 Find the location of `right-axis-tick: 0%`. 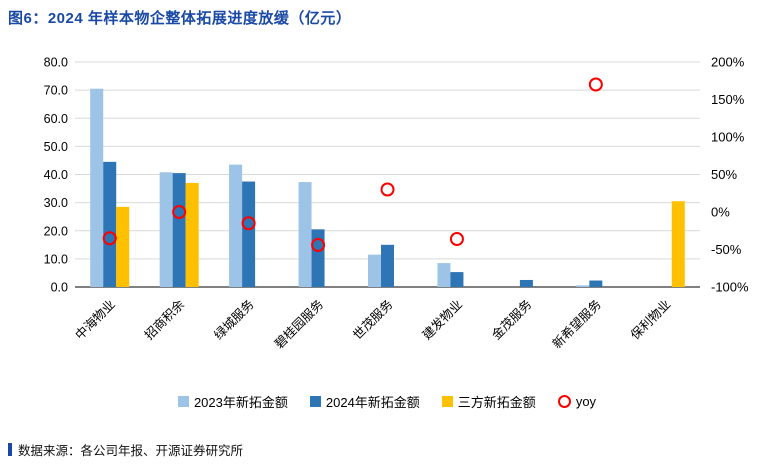

right-axis-tick: 0% is located at coordinates (720, 212).